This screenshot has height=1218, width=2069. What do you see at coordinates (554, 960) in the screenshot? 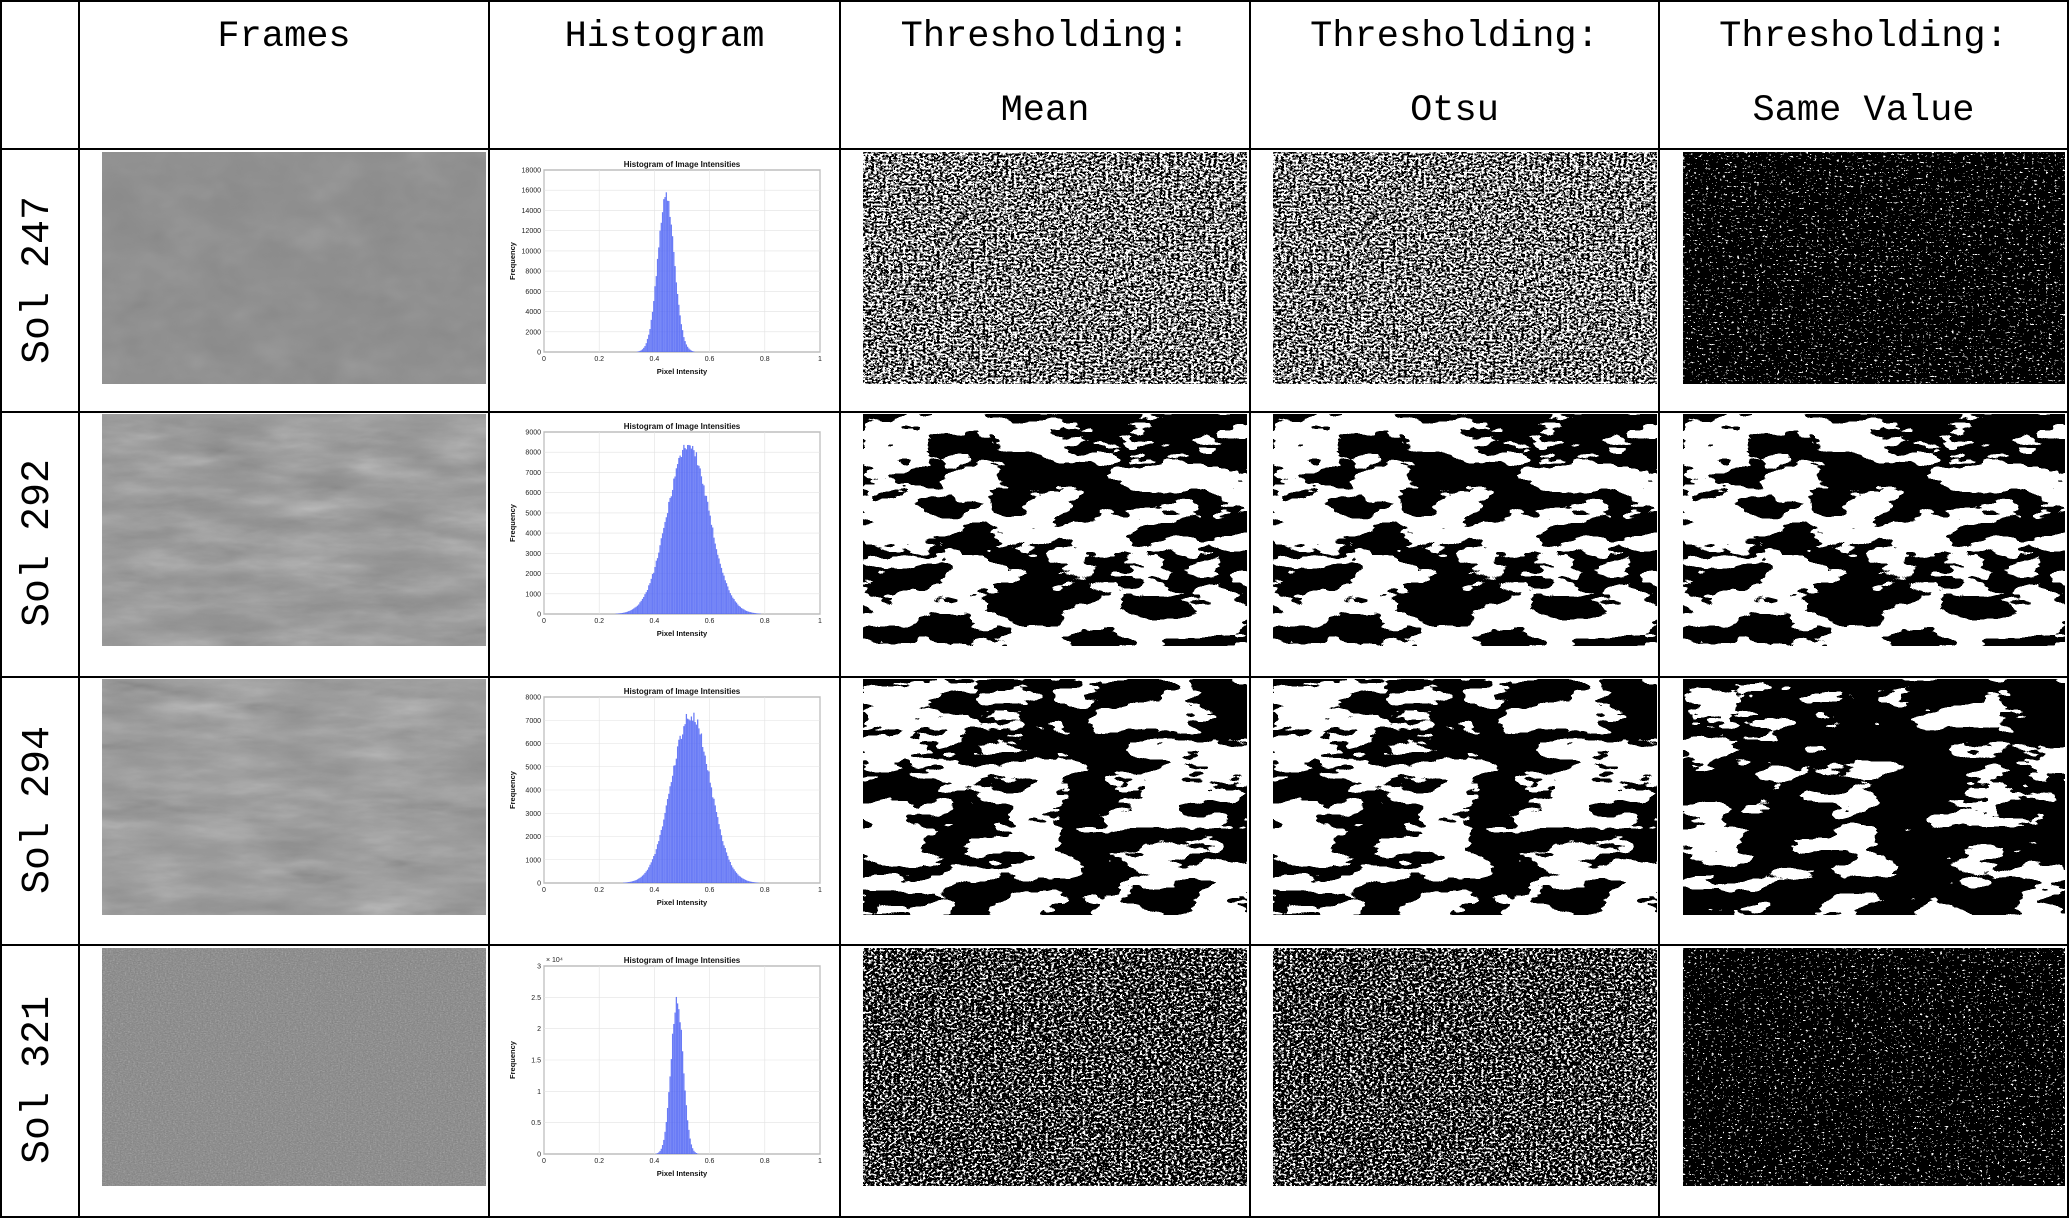
I see `histogram-multiplier: × 10⁴` at bounding box center [554, 960].